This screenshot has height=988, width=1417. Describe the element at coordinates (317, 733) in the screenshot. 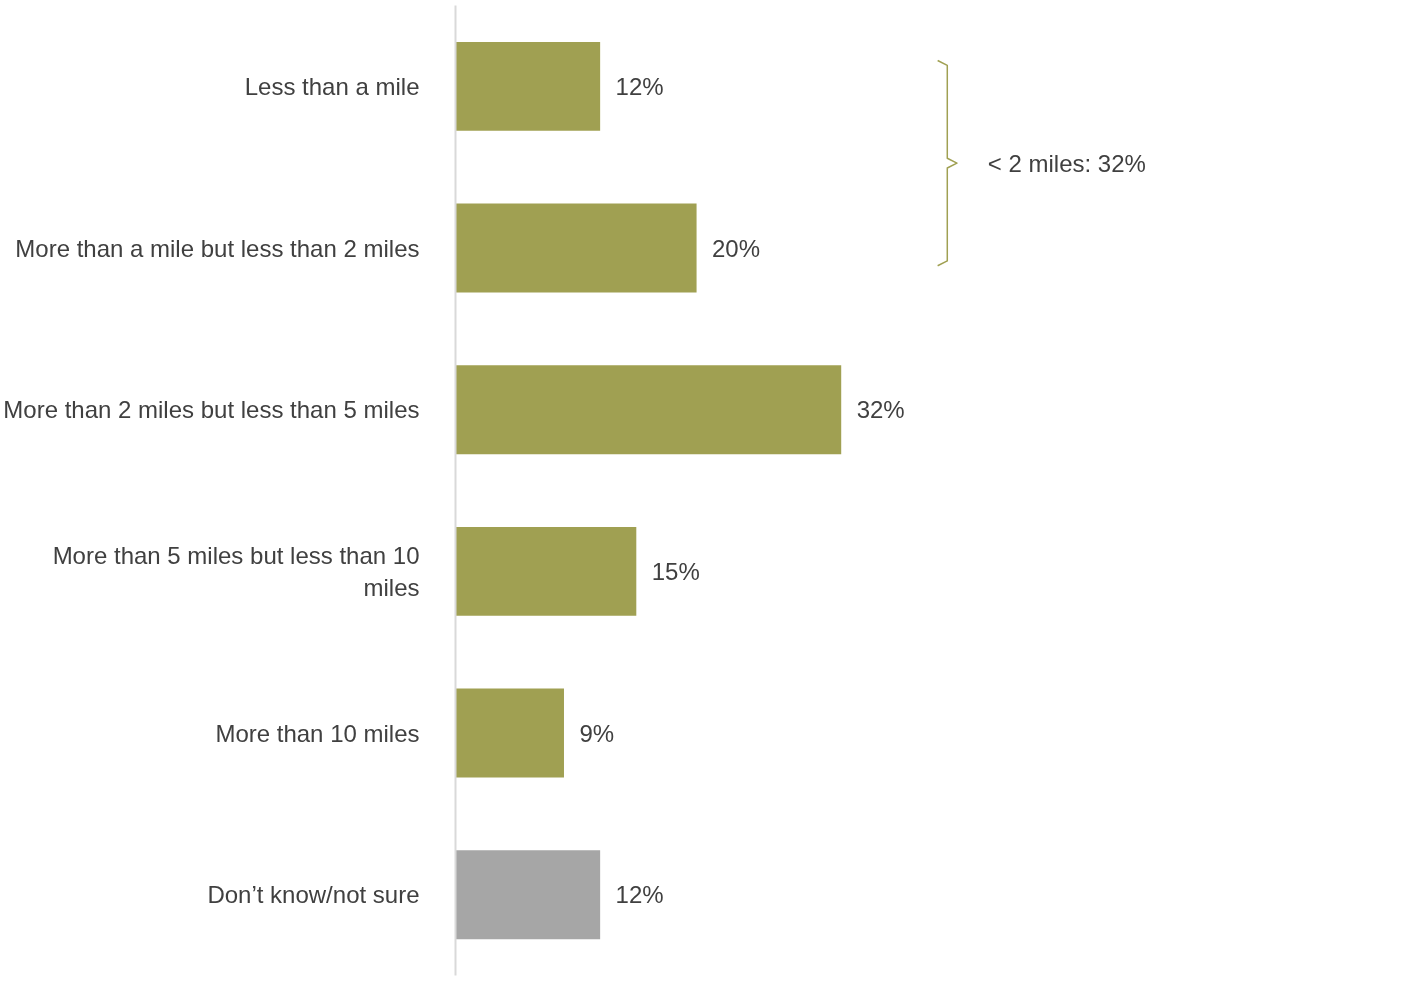

I see `y-tick-label: More than 10 miles` at that location.